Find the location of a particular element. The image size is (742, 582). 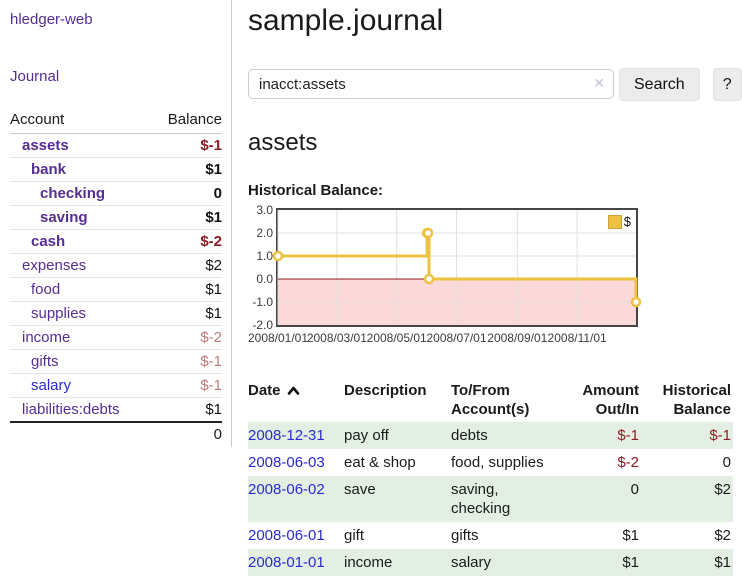

chart-legend: $ is located at coordinates (619, 221).